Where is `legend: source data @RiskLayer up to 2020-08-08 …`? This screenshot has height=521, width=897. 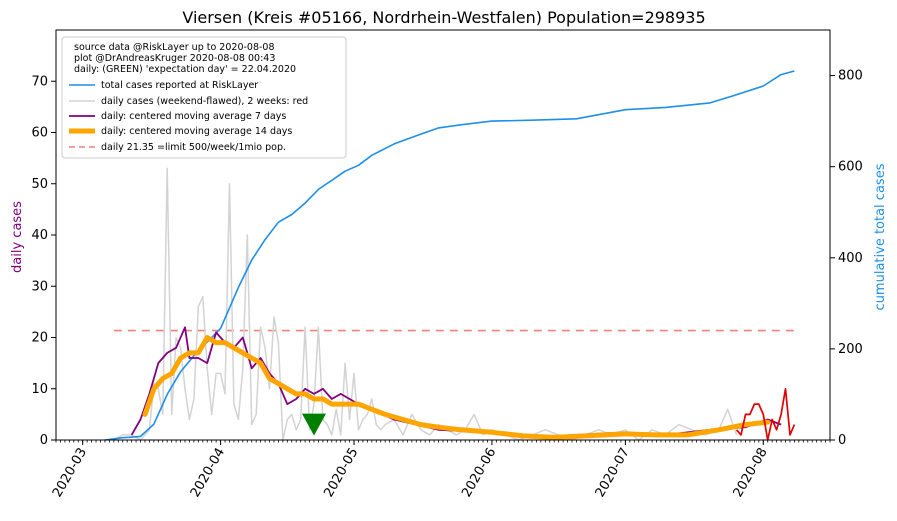
legend: source data @RiskLayer up to 2020-08-08 … is located at coordinates (204, 97).